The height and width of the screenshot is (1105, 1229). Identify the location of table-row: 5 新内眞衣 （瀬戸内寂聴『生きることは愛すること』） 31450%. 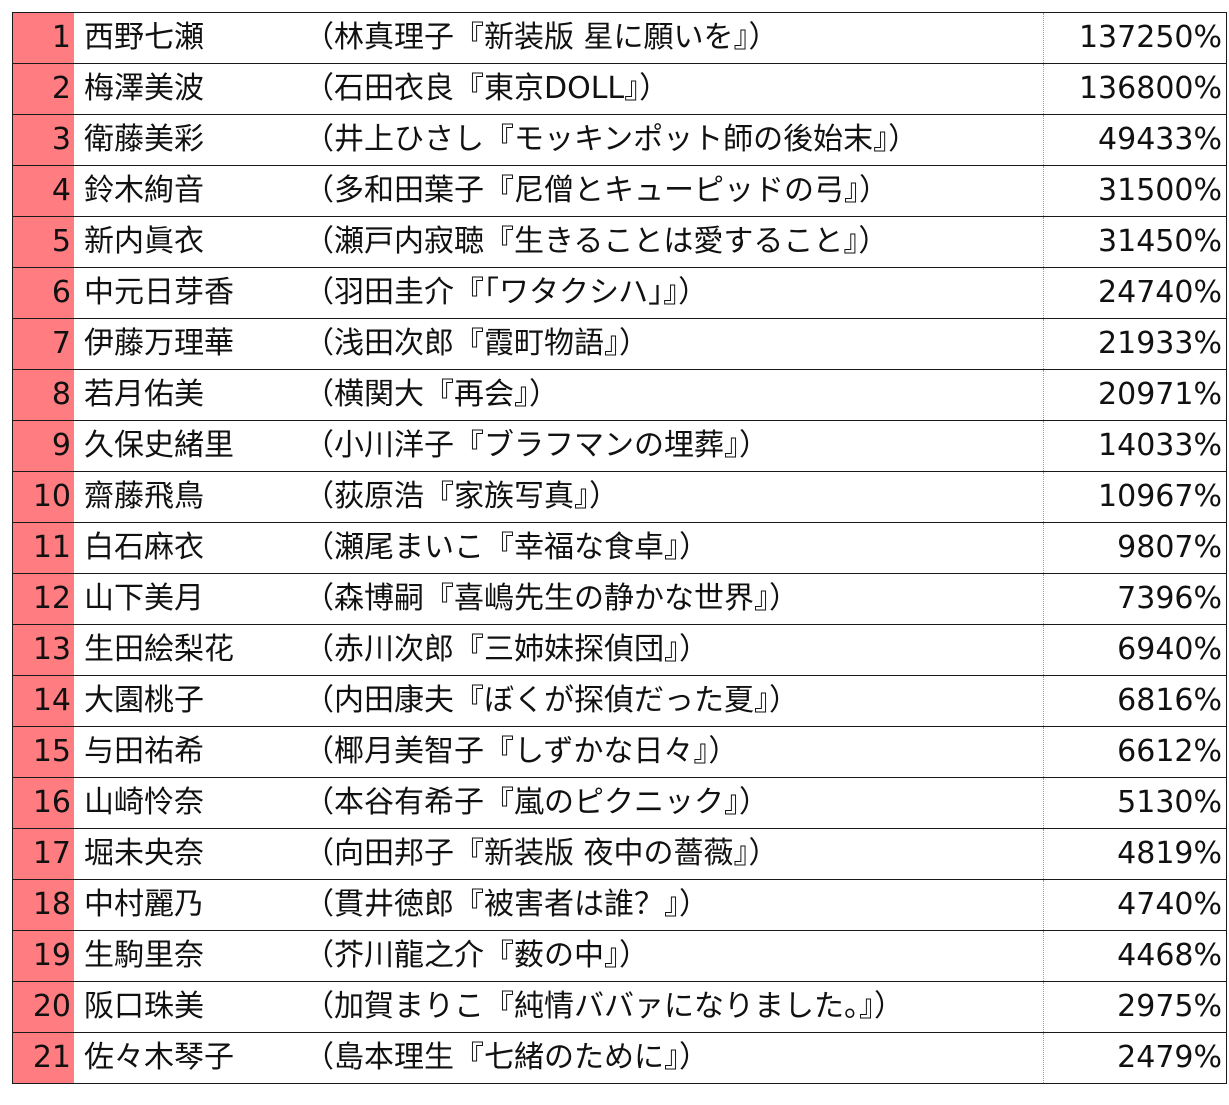
(619, 242).